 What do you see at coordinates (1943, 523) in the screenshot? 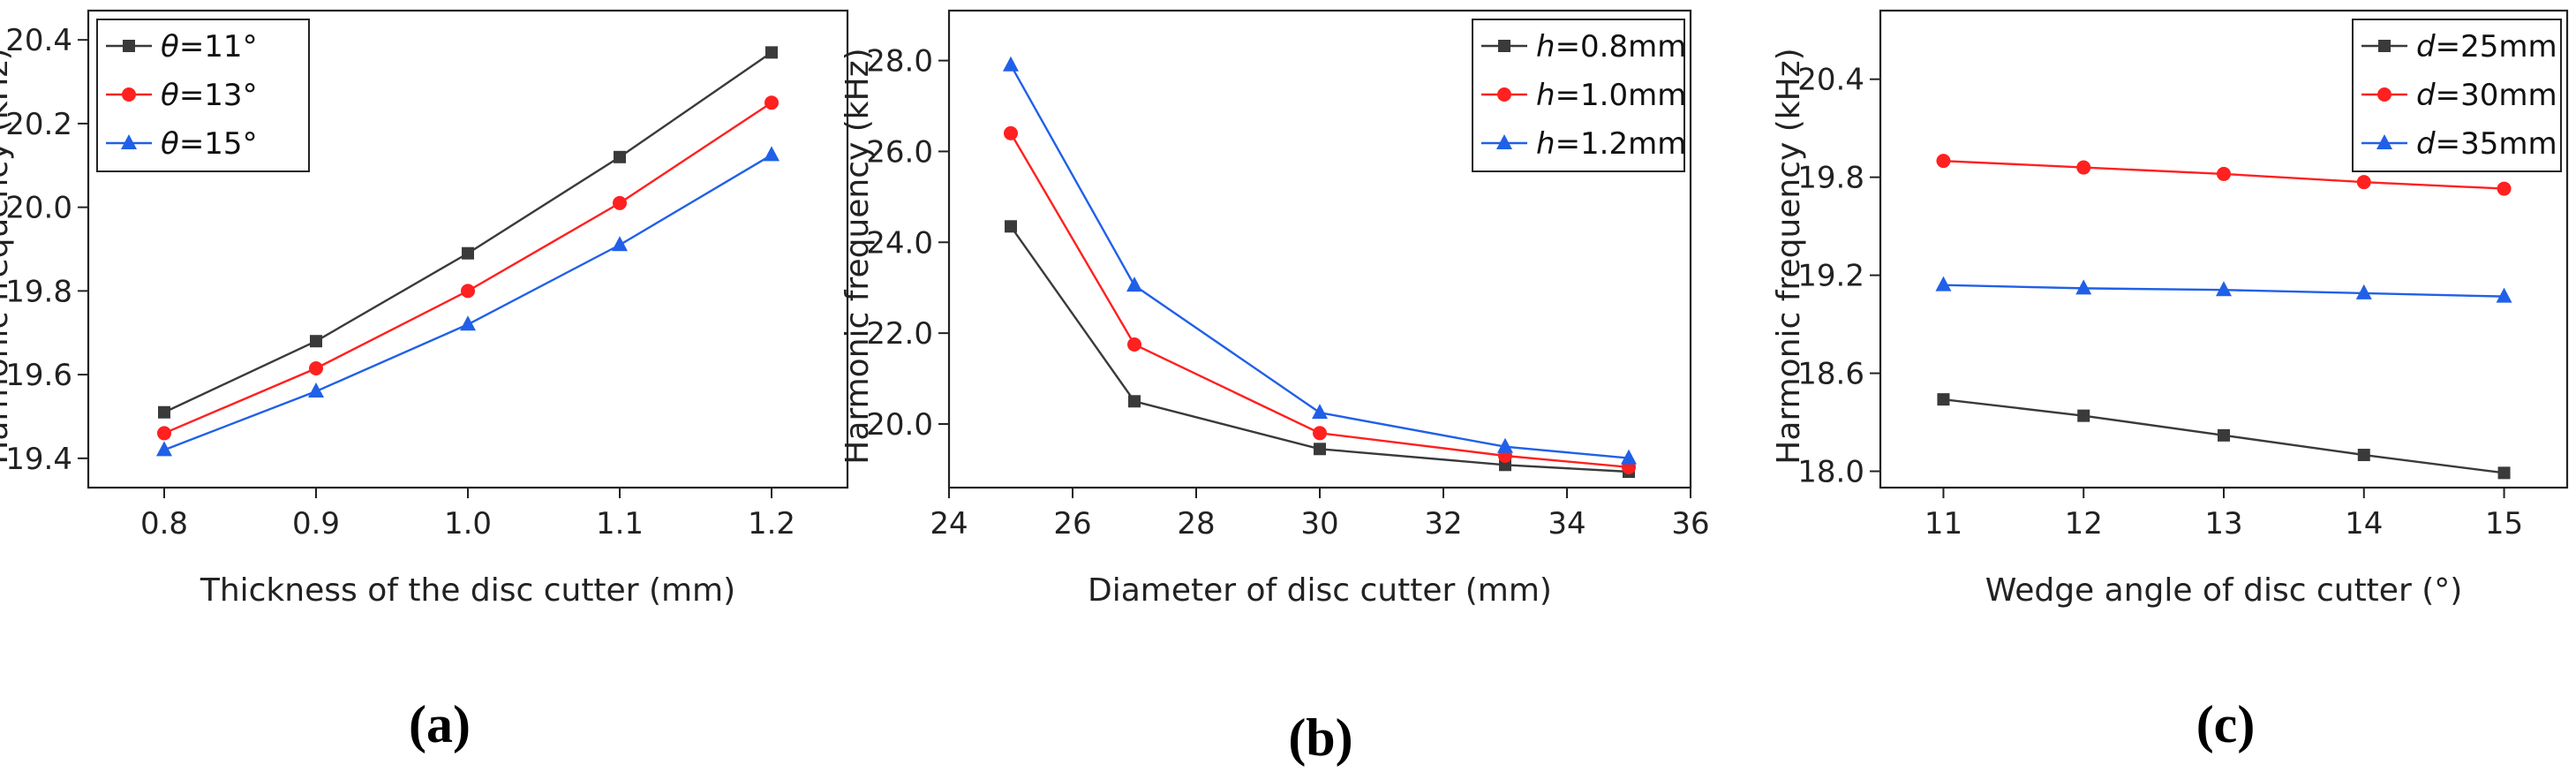
I see `x-tick-label: 11` at bounding box center [1943, 523].